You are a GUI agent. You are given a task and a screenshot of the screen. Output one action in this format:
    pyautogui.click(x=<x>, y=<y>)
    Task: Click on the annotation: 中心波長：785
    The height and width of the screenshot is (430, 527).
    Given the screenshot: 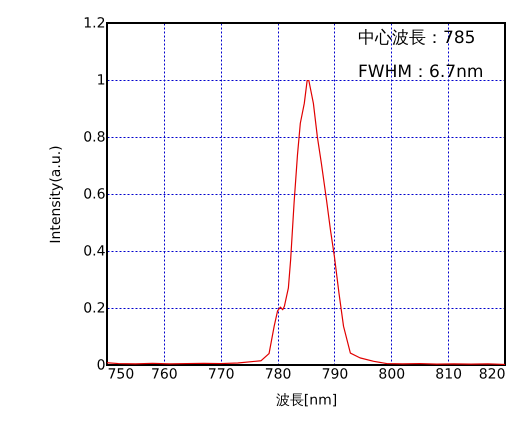 What is the action you would take?
    pyautogui.click(x=417, y=38)
    